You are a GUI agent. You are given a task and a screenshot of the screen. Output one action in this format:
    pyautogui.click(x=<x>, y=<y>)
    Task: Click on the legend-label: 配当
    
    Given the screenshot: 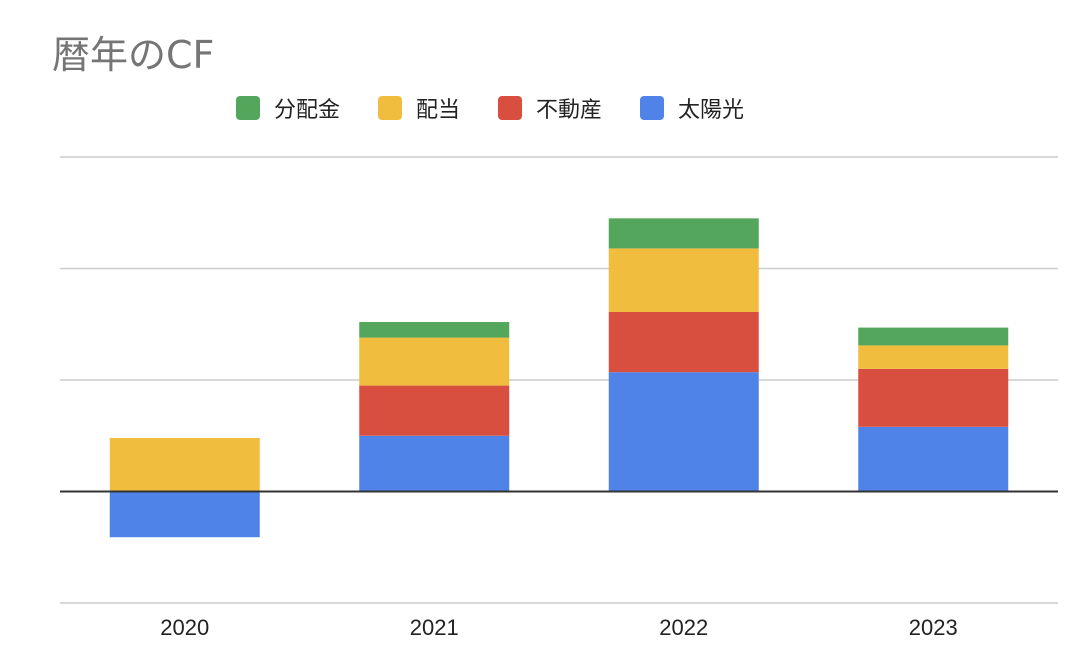 What is the action you would take?
    pyautogui.click(x=438, y=110)
    